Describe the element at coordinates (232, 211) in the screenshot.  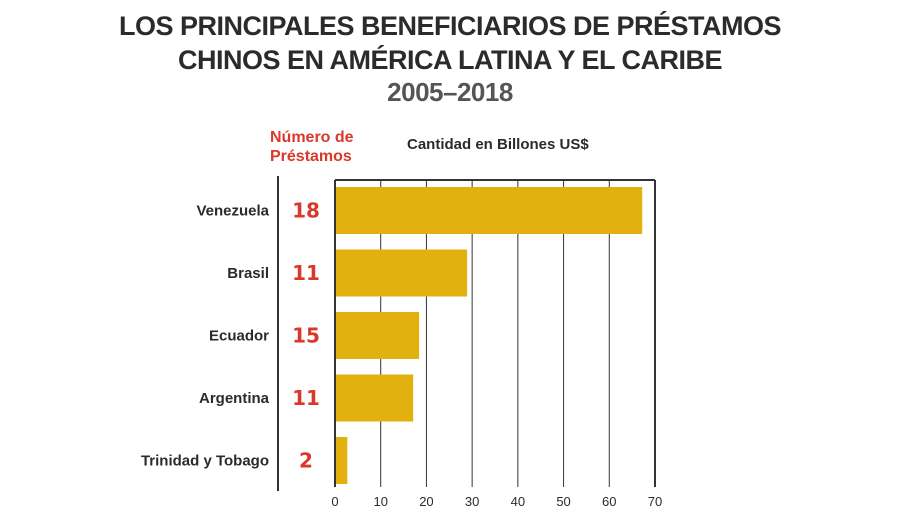
I see `country-label: Venezuela` at that location.